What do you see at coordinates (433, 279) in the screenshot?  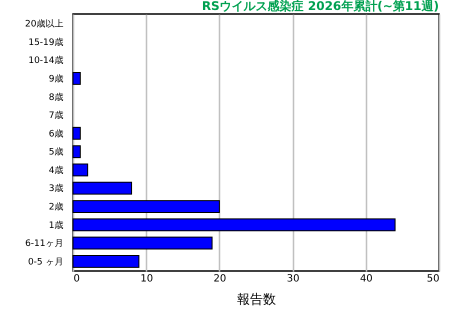 I see `x-tick-label: 50` at bounding box center [433, 279].